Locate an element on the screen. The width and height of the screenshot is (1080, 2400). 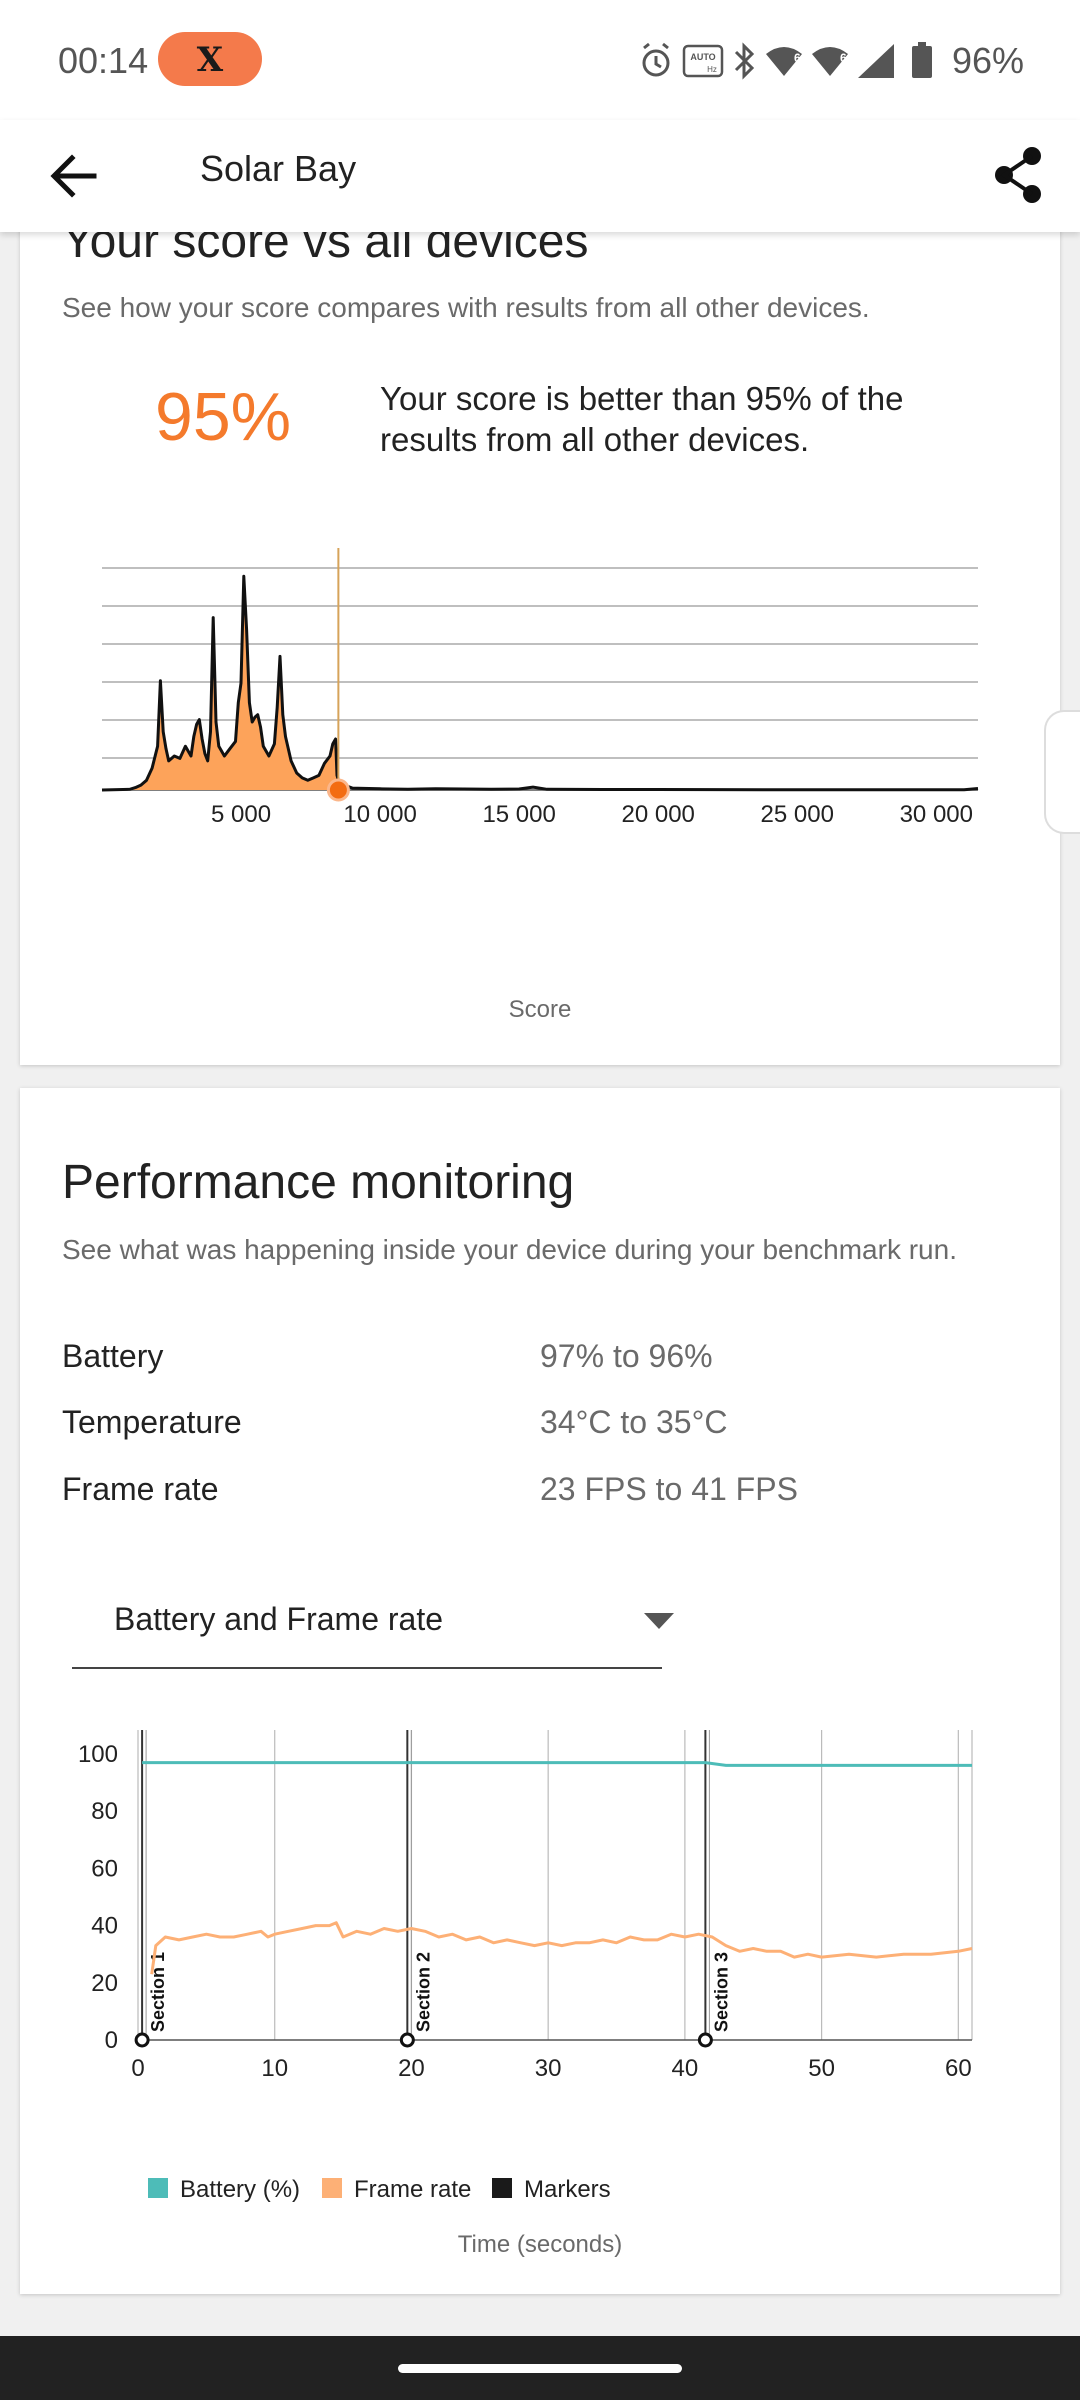
x-axis-ticks: 5 000 10 000 15 000 20 000 25 000 30 000 is located at coordinates (592, 814).